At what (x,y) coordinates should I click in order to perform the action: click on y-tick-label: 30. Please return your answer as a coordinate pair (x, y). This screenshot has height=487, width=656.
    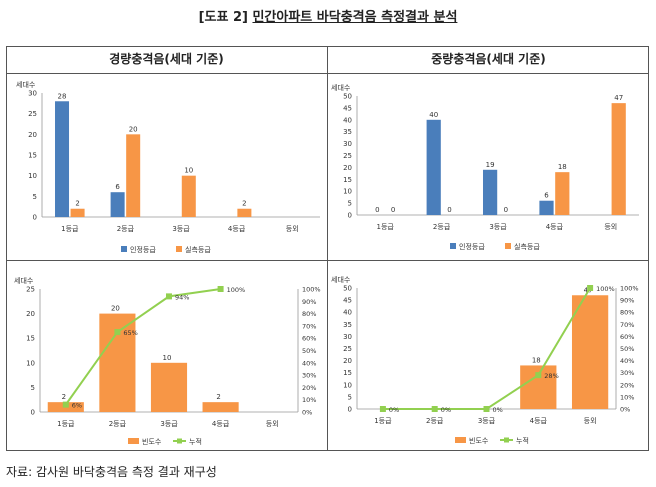
    Looking at the image, I should click on (347, 144).